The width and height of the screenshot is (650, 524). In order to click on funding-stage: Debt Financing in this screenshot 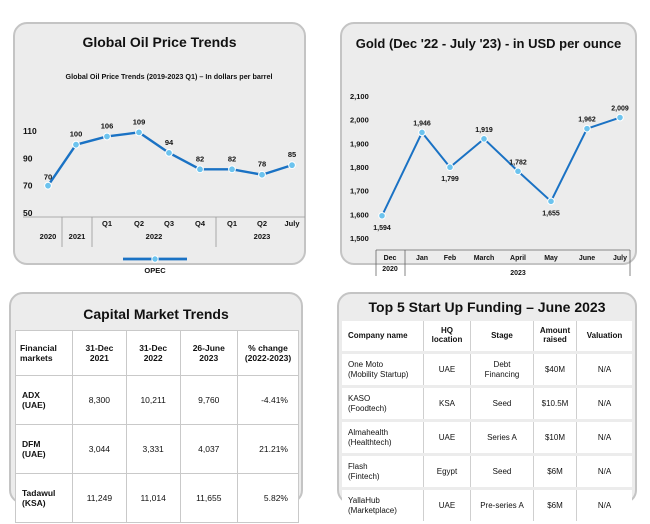, I will do `click(501, 369)`.